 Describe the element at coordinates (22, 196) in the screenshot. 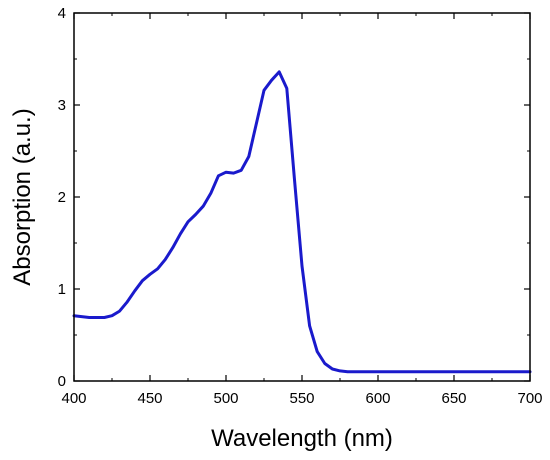

I see `y-axis-title: Absorption (a.u.)` at that location.